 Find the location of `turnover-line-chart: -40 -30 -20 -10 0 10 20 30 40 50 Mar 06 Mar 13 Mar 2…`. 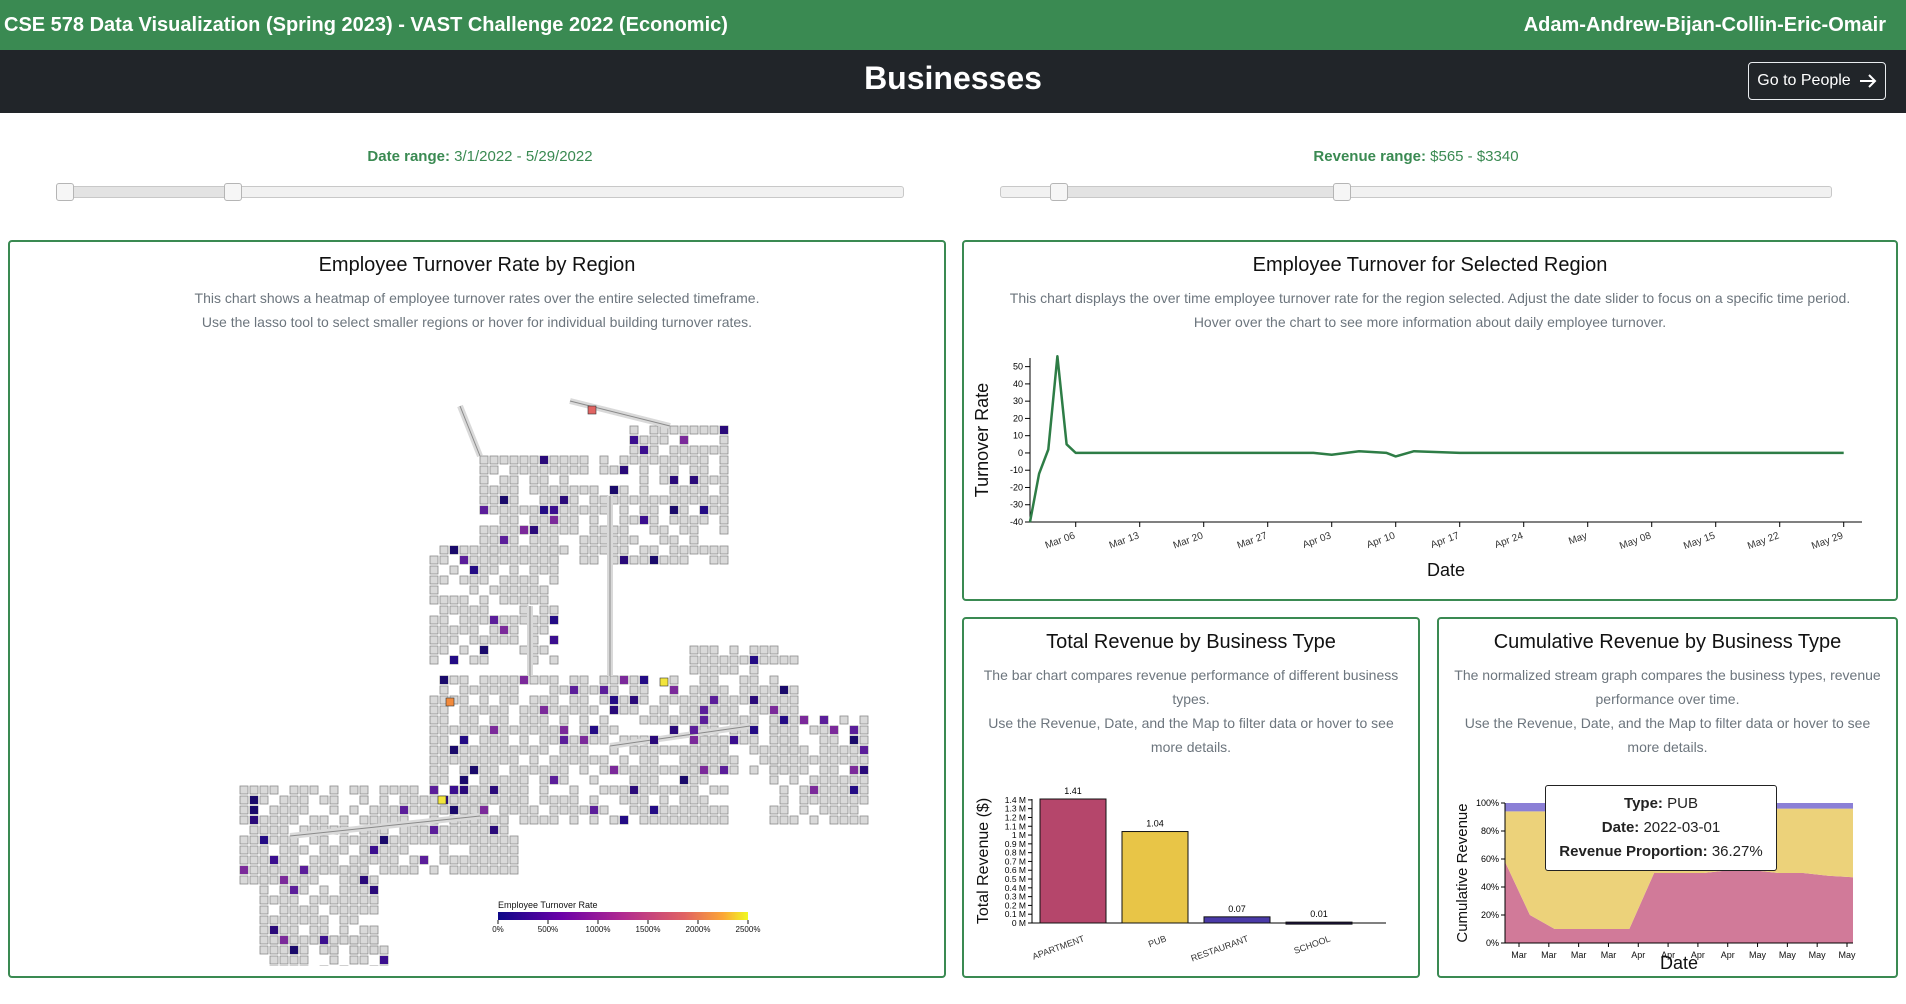

turnover-line-chart: -40 -30 -20 -10 0 10 20 30 40 50 Mar 06 Mar 13 Mar 2… is located at coordinates (1430, 473).